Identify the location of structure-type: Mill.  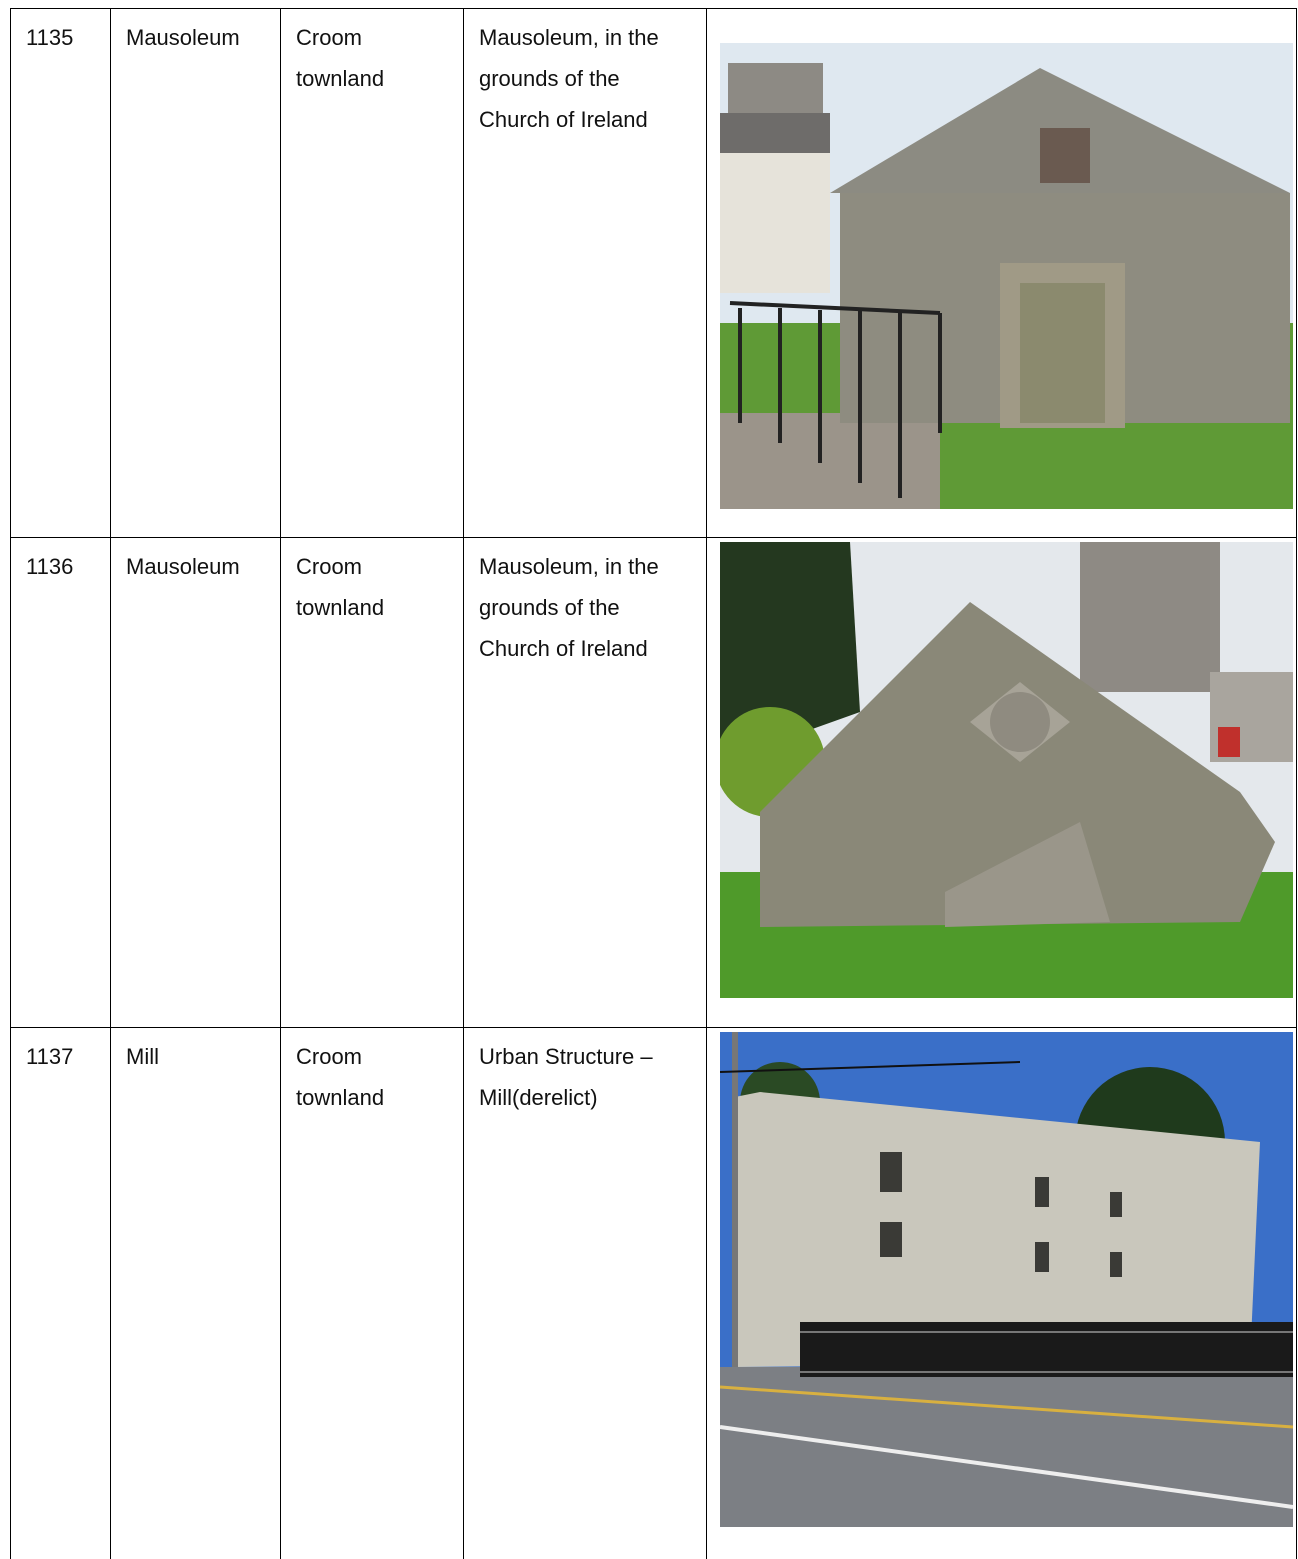
(142, 1056).